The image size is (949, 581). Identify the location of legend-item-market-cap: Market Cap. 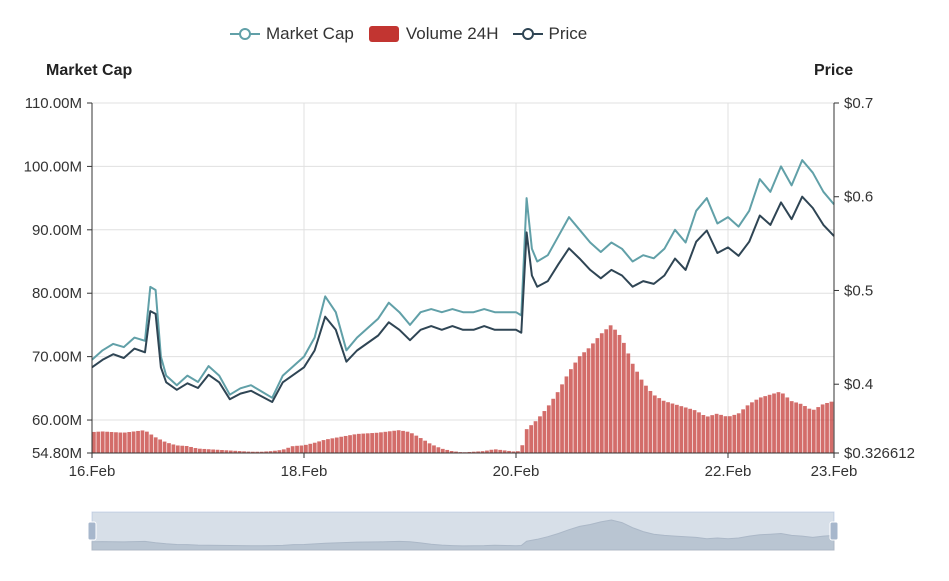
(292, 34).